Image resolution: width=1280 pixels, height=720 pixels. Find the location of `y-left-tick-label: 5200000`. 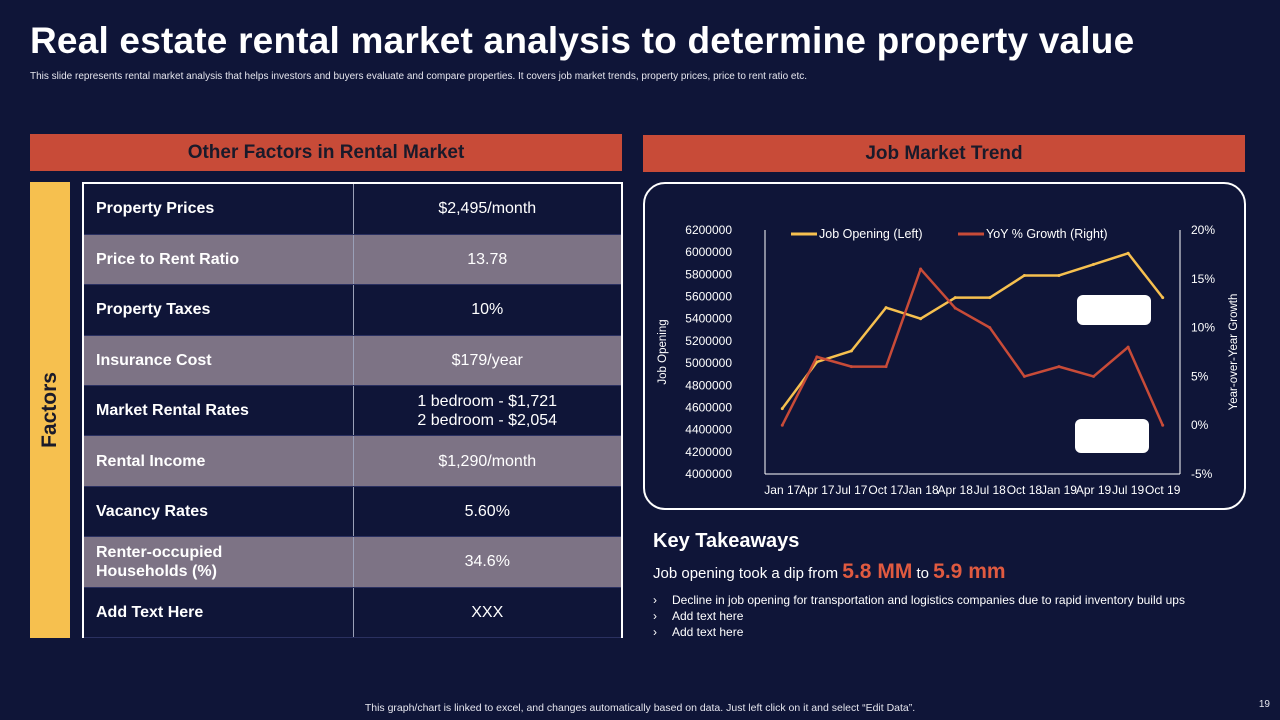

y-left-tick-label: 5200000 is located at coordinates (708, 341).